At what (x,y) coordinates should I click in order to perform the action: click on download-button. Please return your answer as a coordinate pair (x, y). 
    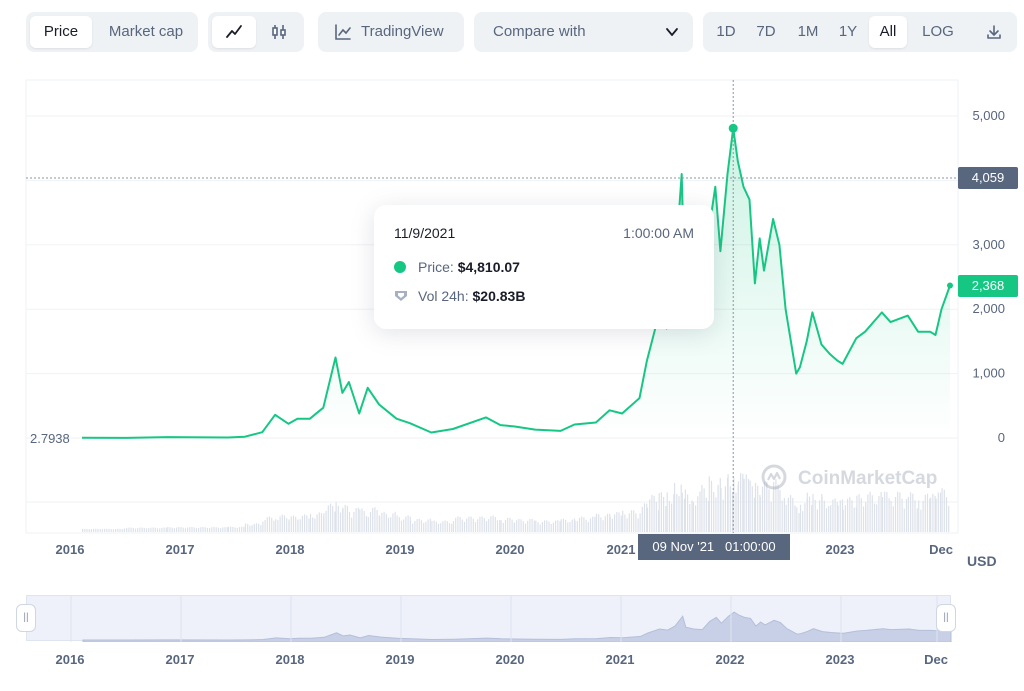
    Looking at the image, I should click on (994, 32).